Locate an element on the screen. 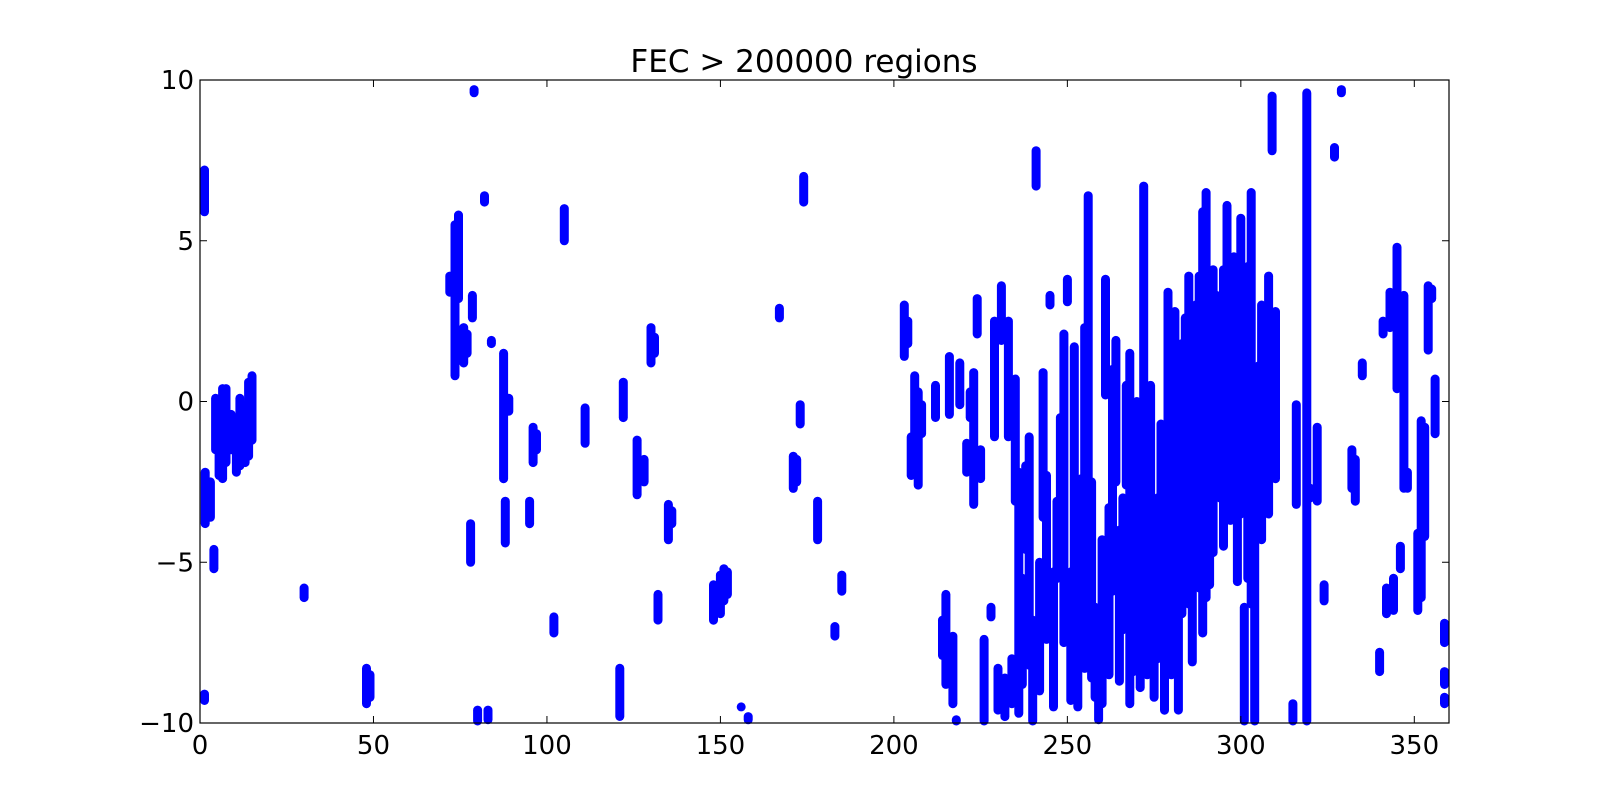 The image size is (1600, 800). x-tick-label: 50 is located at coordinates (373, 746).